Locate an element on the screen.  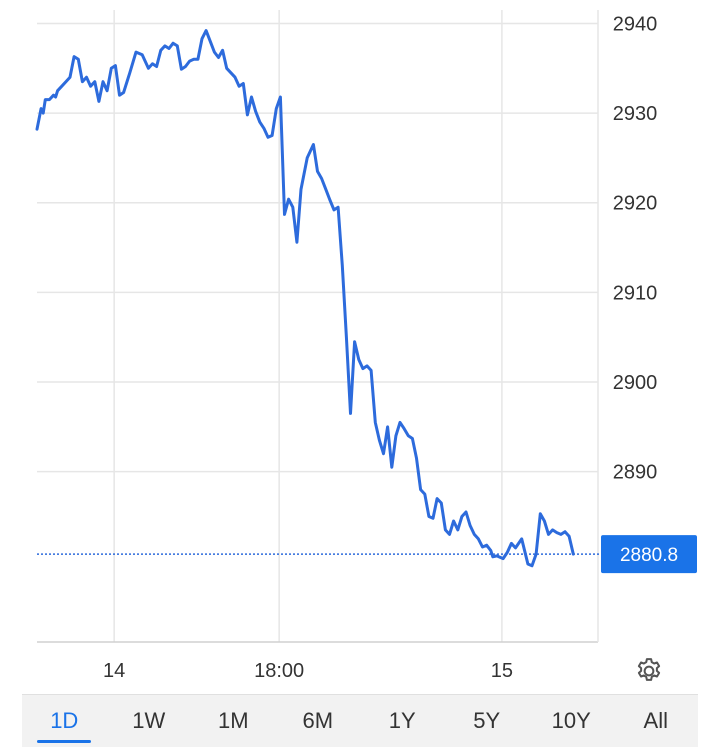
range-tab-1m: 1M is located at coordinates (233, 720).